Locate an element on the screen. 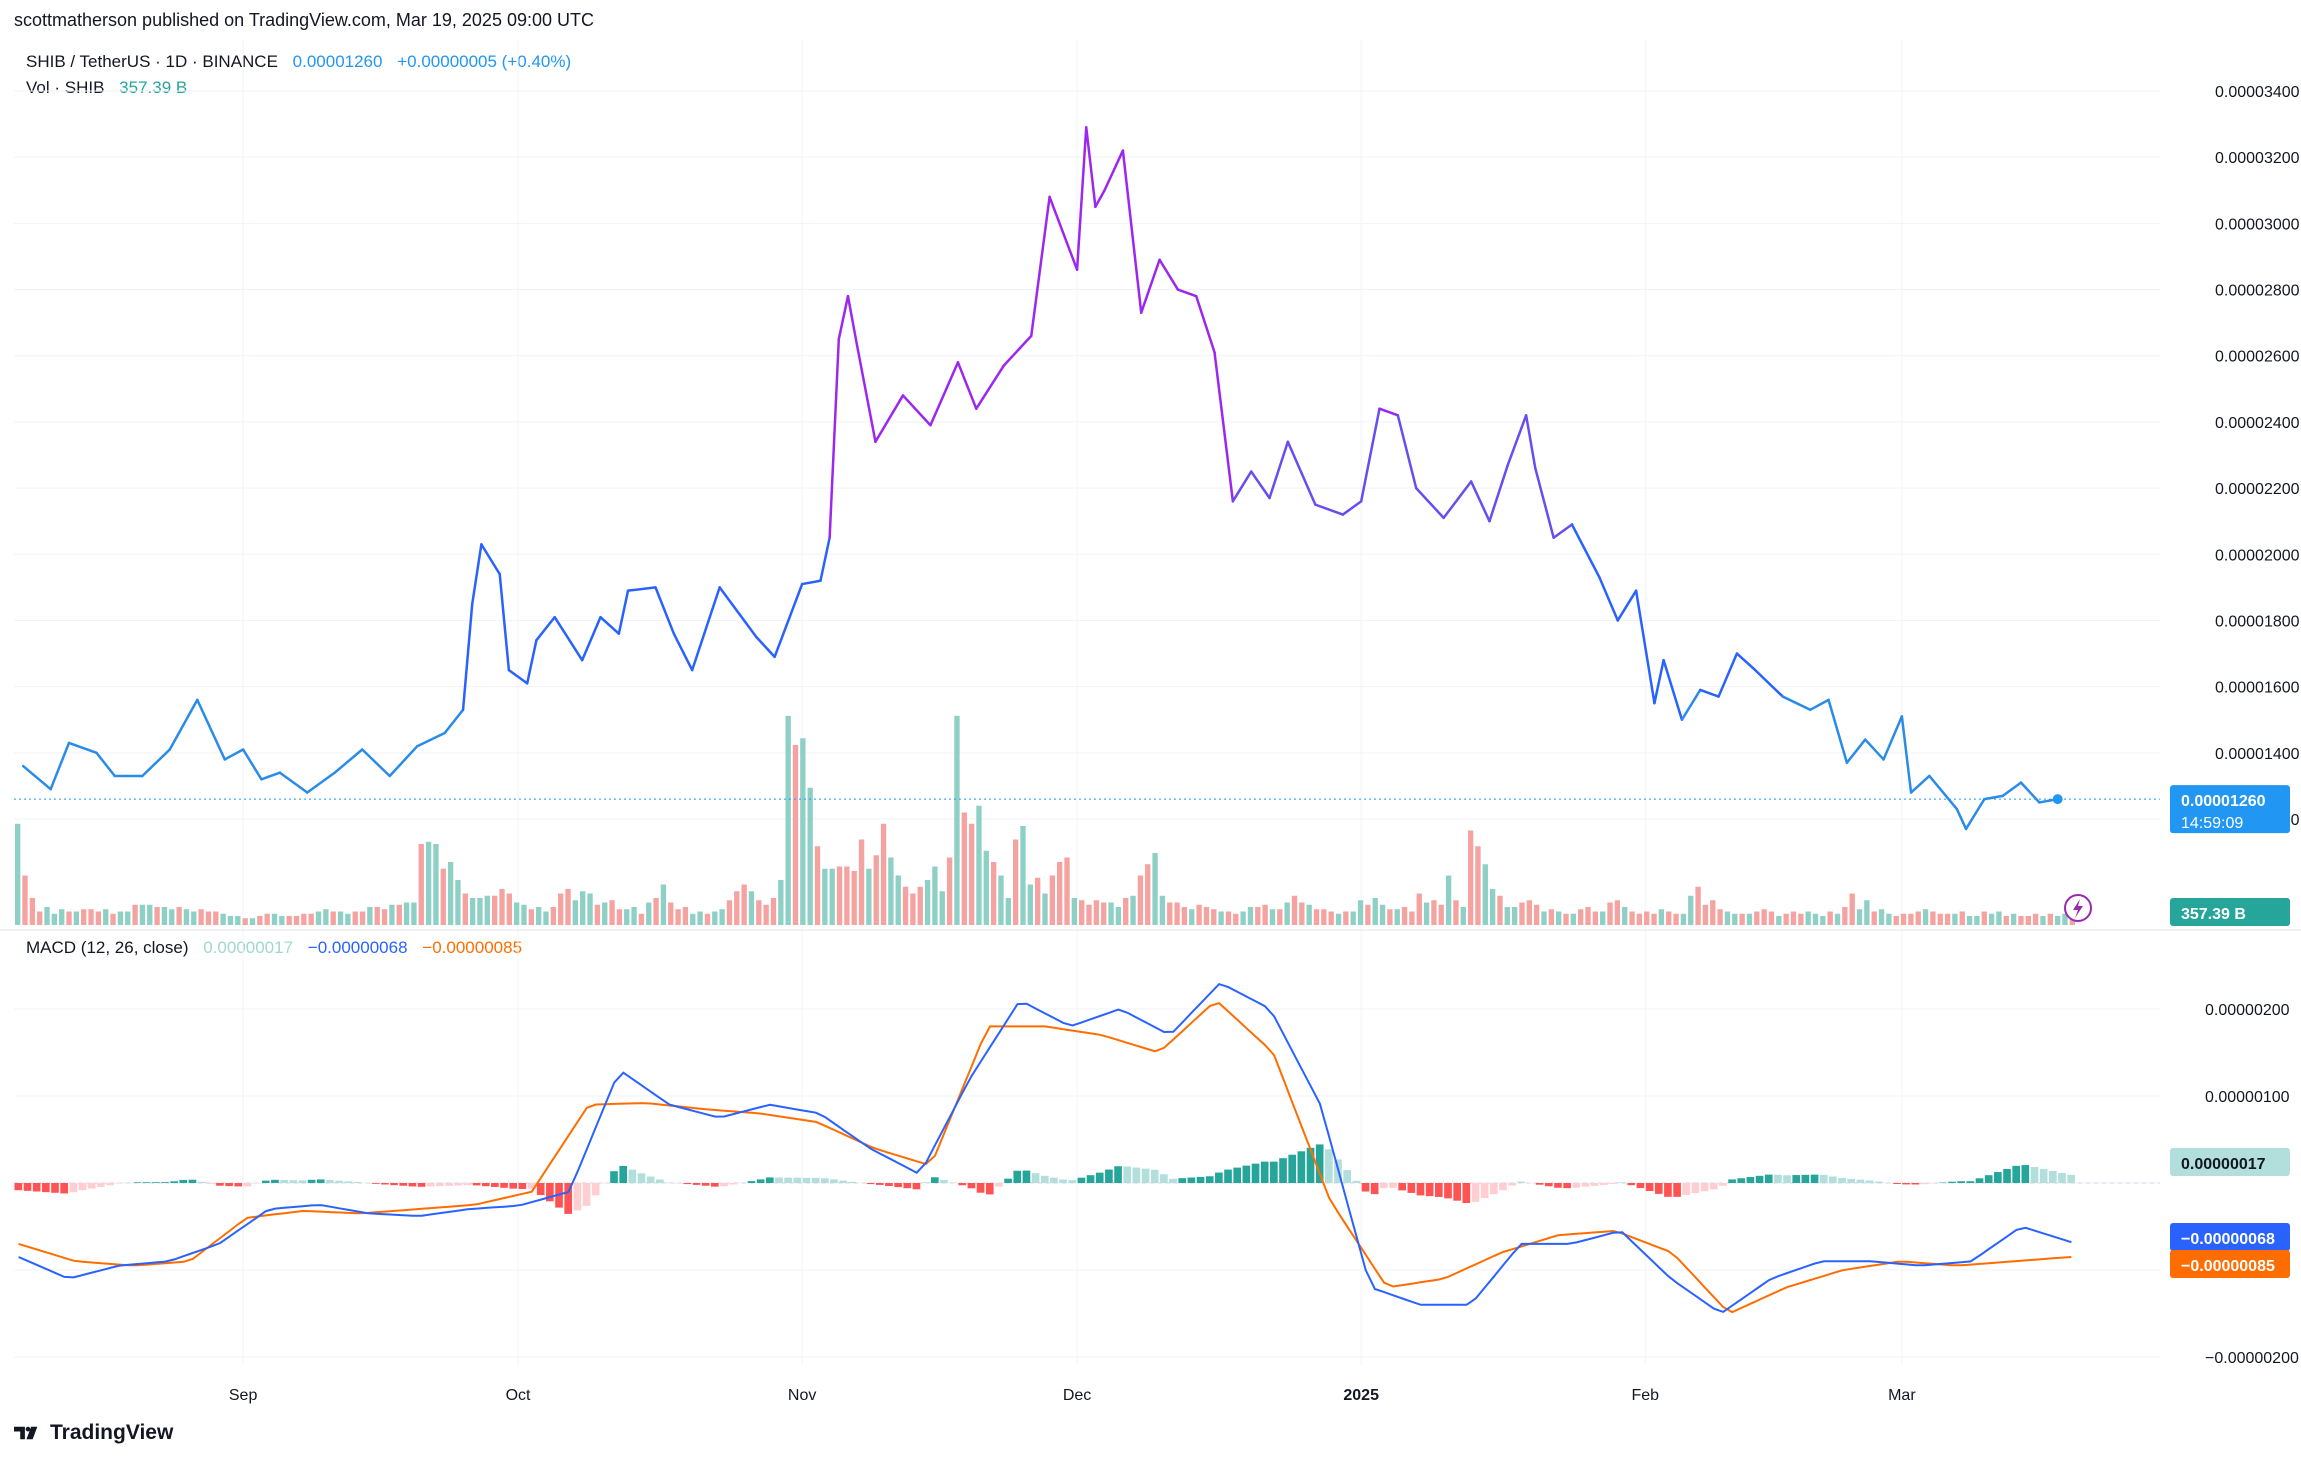  time-axis: Sep Oct Nov Dec 2025 Feb Mar is located at coordinates (1072, 1395).